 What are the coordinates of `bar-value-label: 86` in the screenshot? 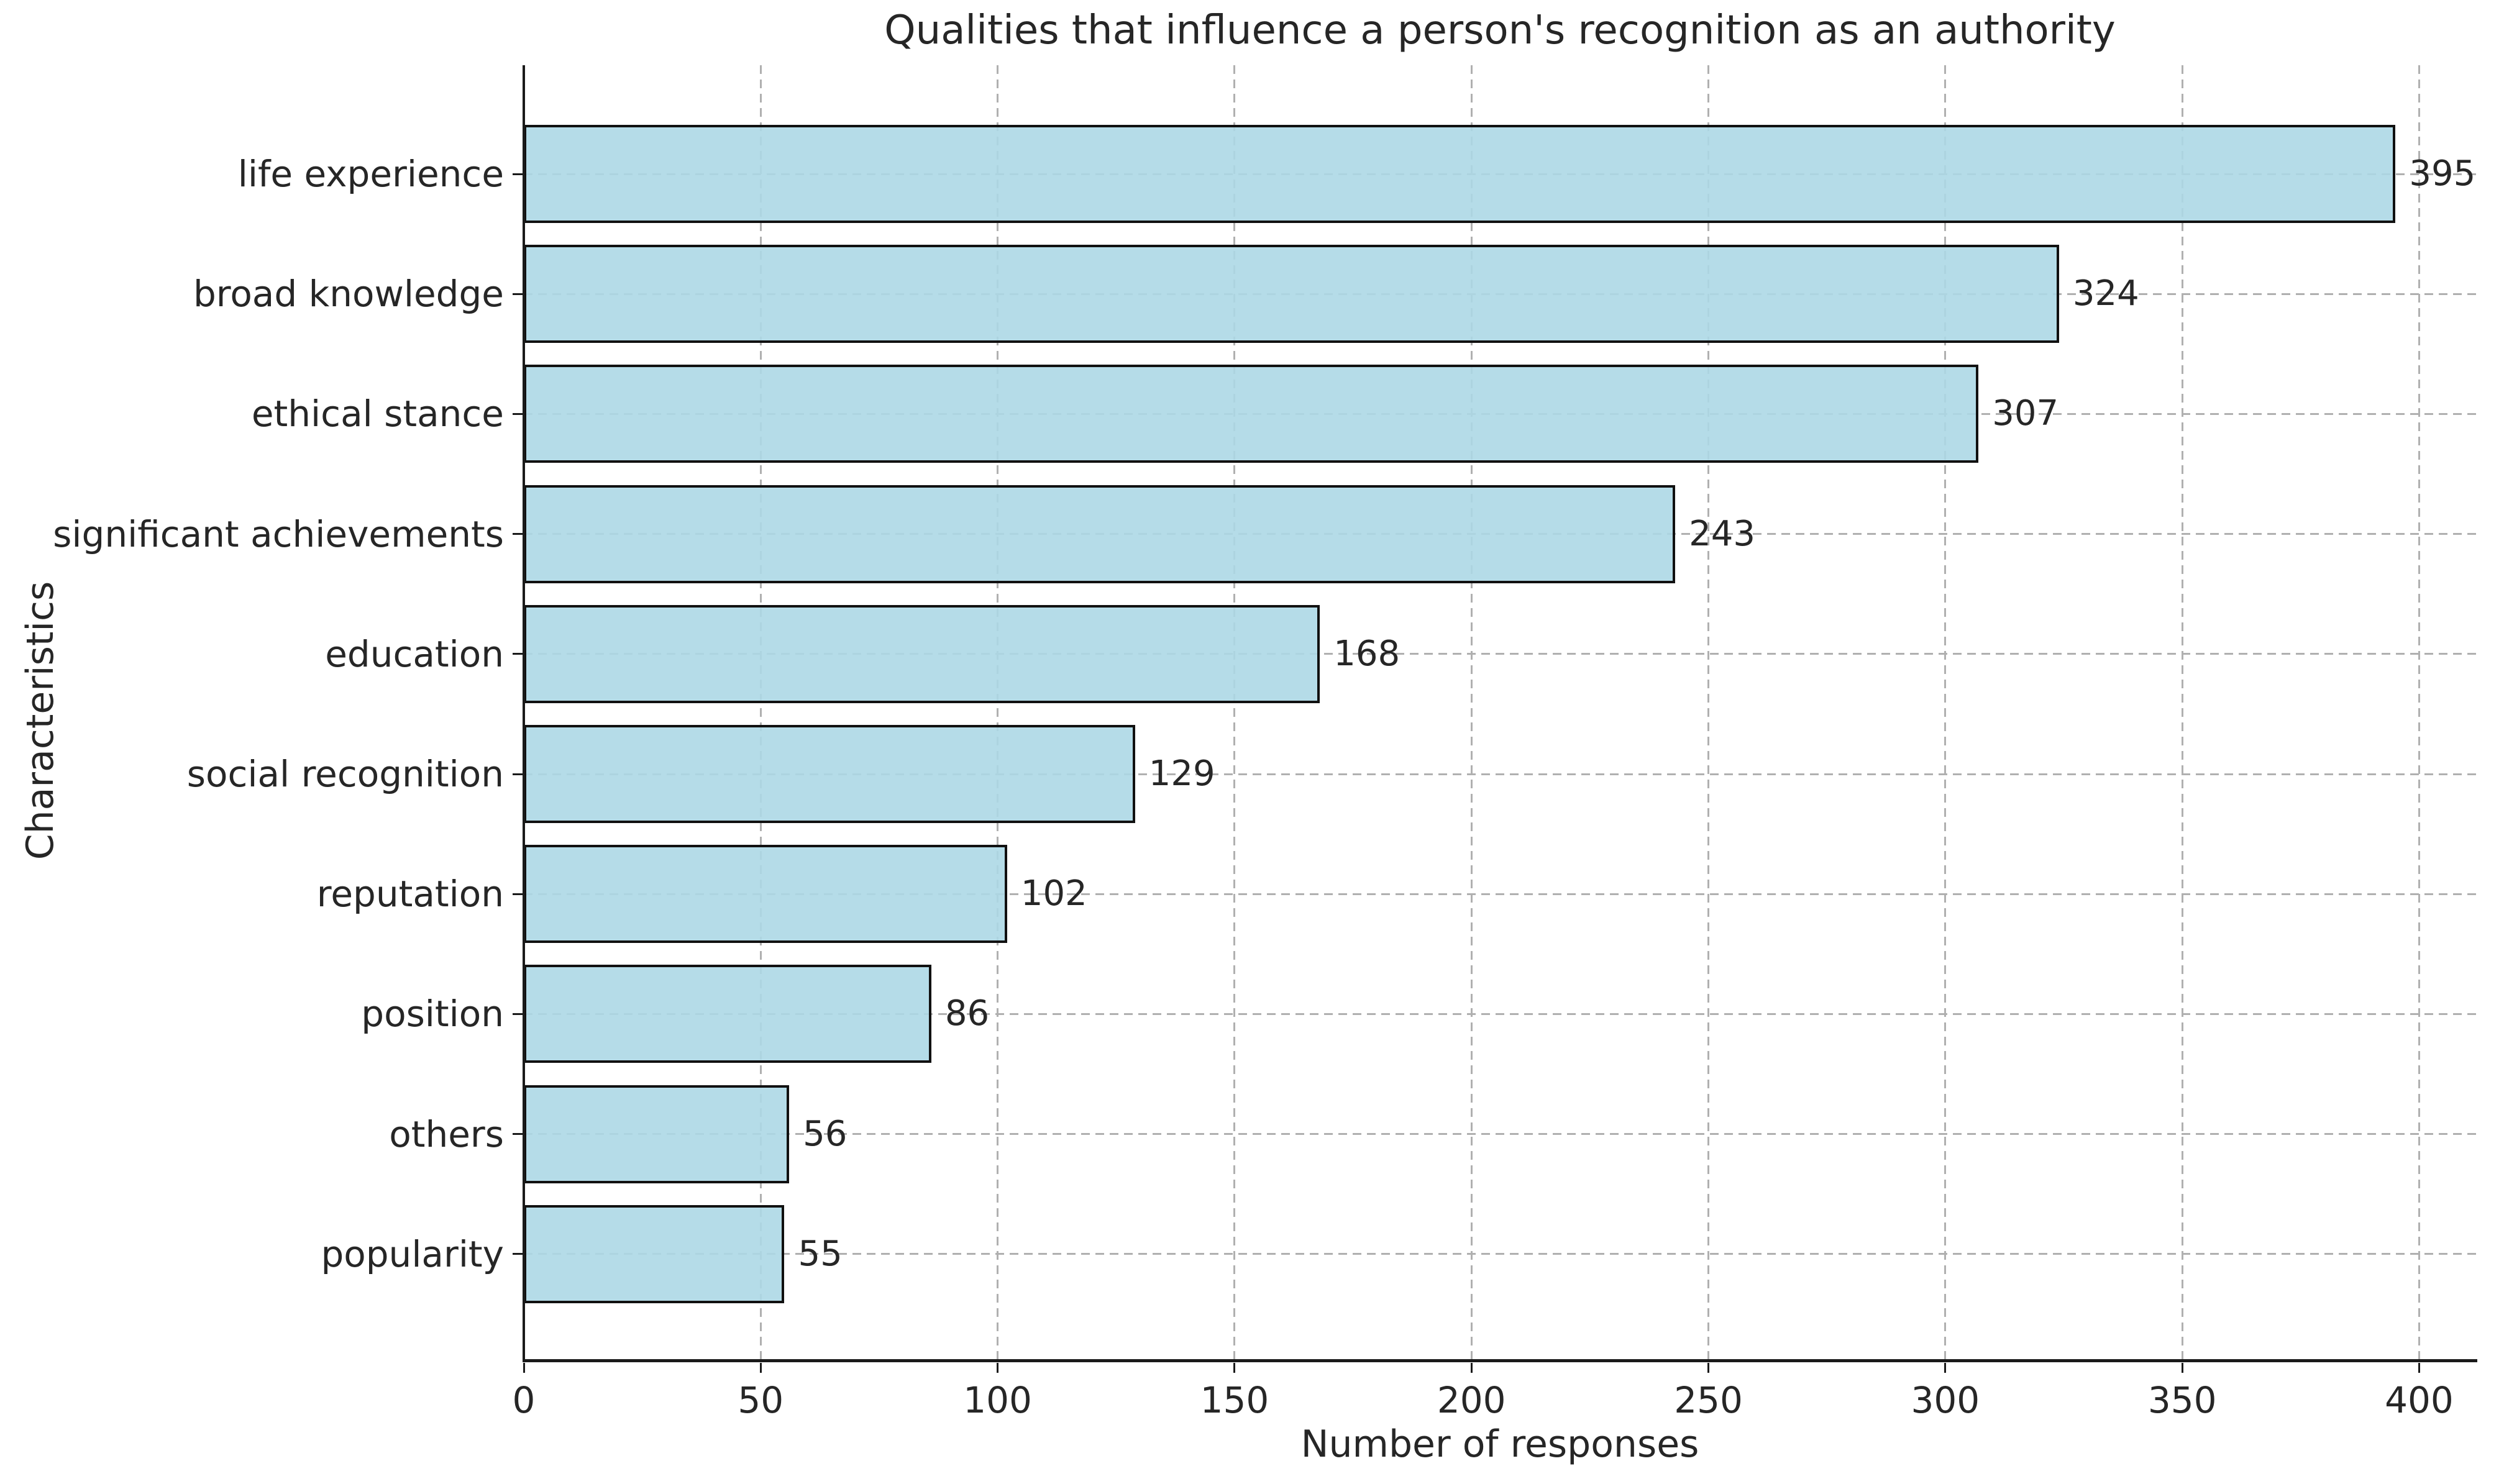 It's located at (967, 1014).